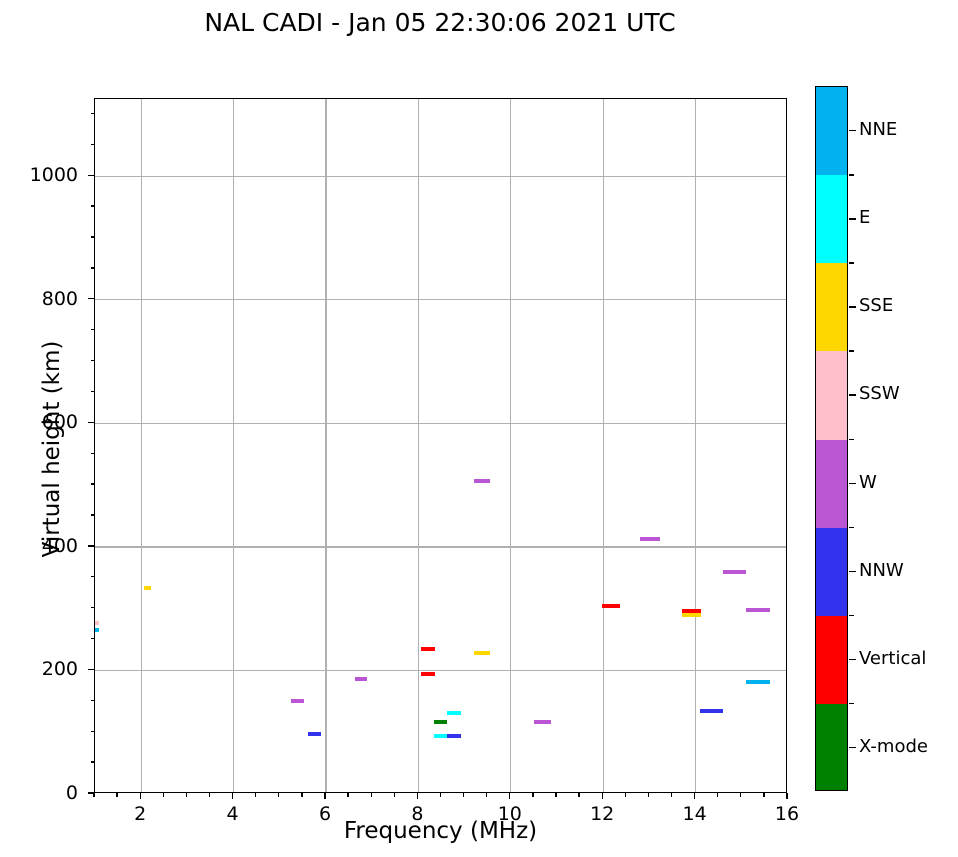 This screenshot has height=857, width=958. What do you see at coordinates (509, 814) in the screenshot?
I see `x-axis-tick-label: 10` at bounding box center [509, 814].